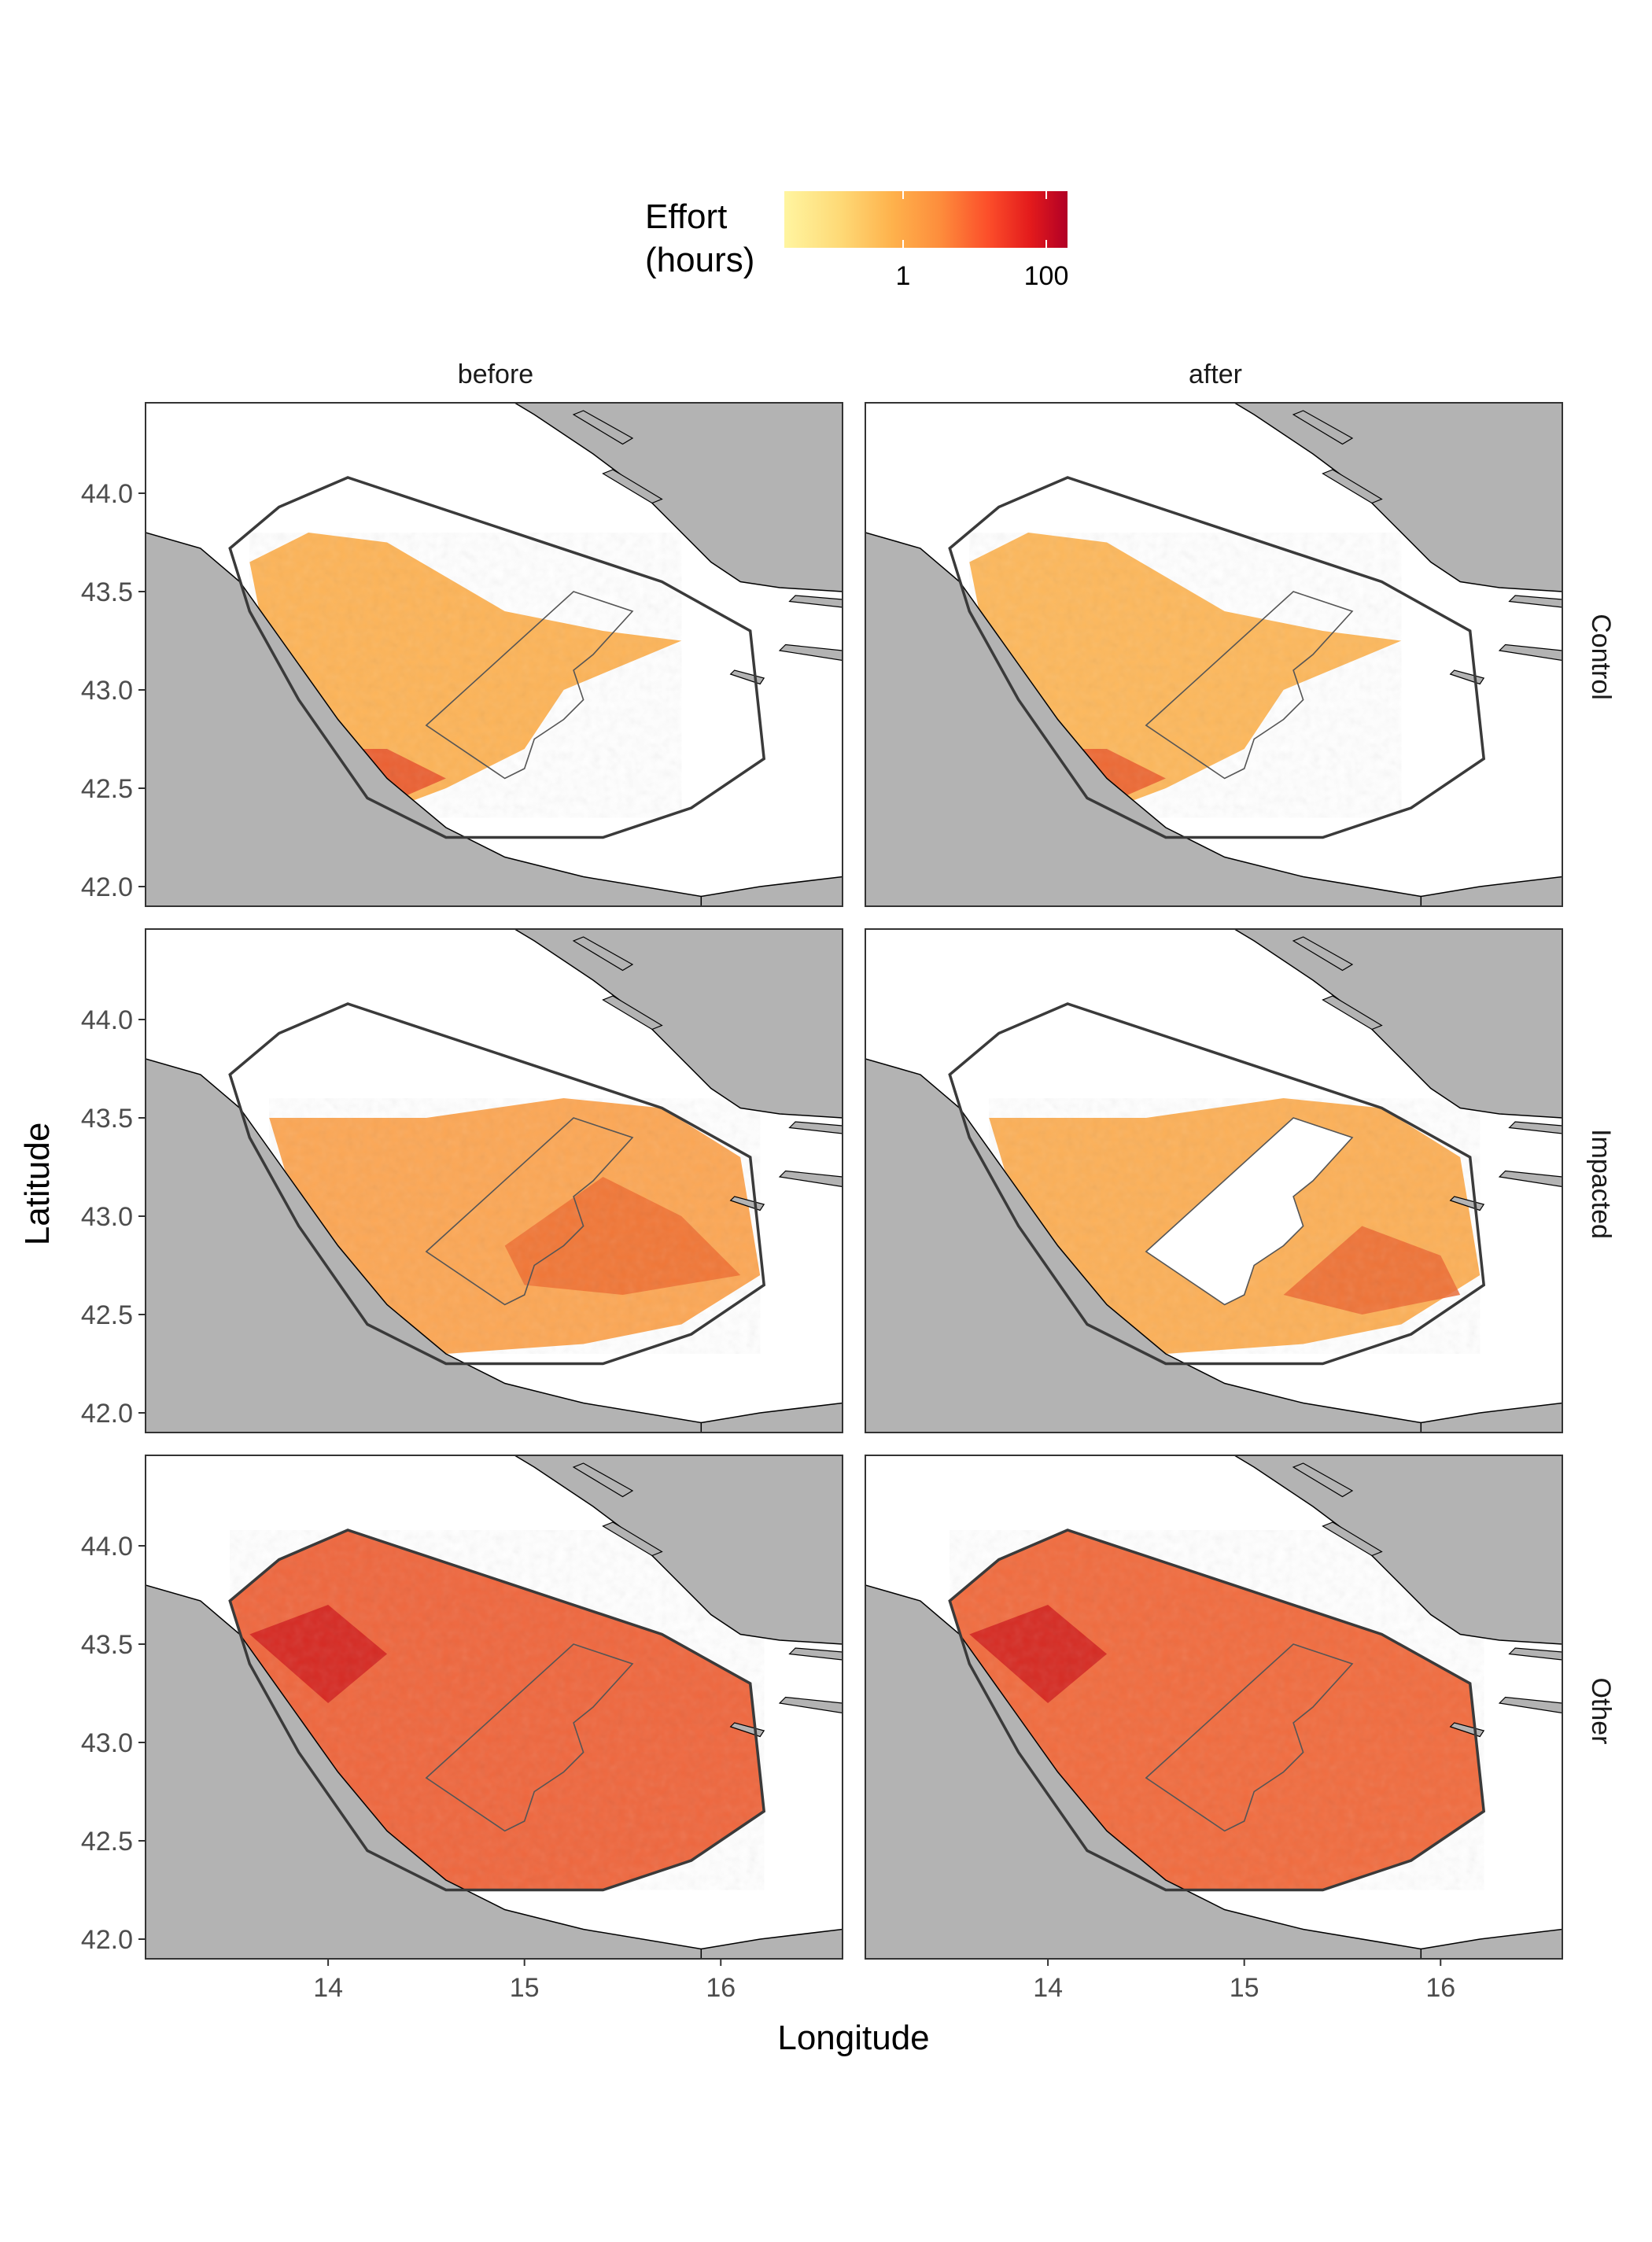 The image size is (1652, 2242). I want to click on facet-column-label-before: before, so click(495, 374).